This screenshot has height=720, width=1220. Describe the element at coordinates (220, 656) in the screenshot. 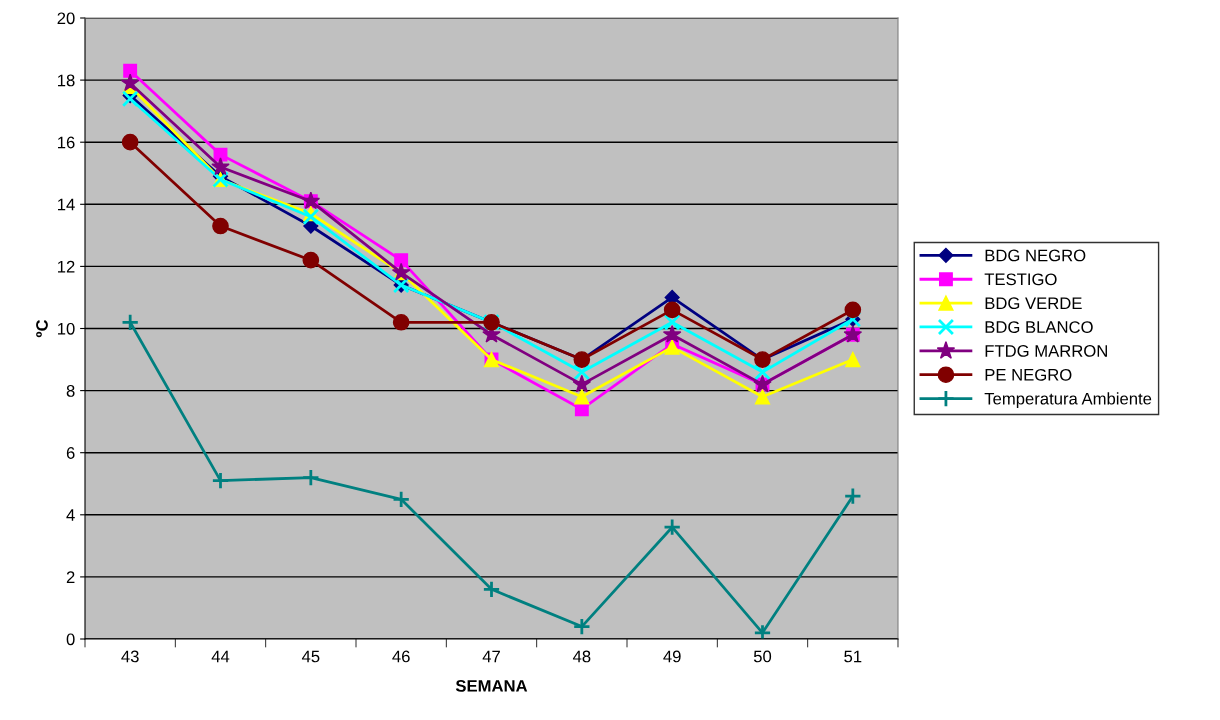

I see `x-tick-label: 44` at that location.